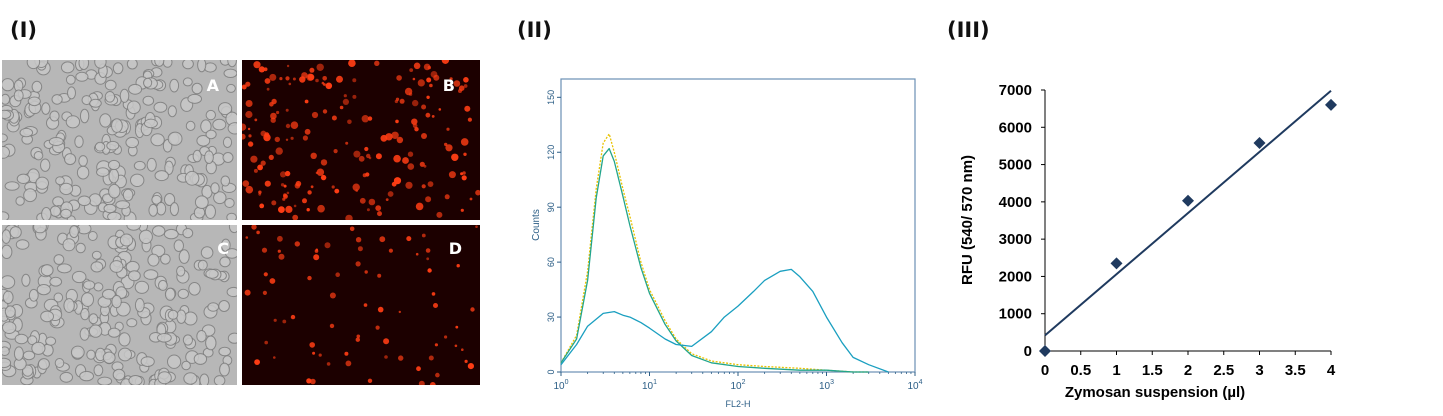 The image size is (1443, 416). Describe the element at coordinates (1015, 239) in the screenshot. I see `scatter-y-tick-label: 3000` at that location.